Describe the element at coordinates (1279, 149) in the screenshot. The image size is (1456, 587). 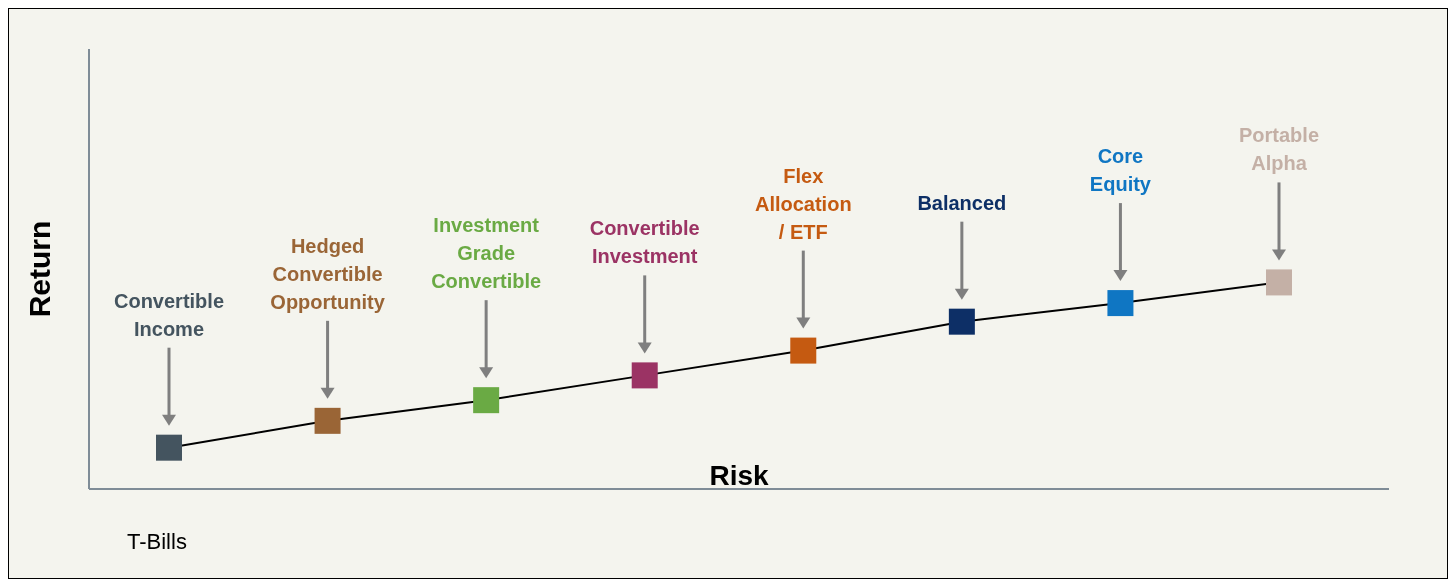
I see `text: Portable Alpha` at that location.